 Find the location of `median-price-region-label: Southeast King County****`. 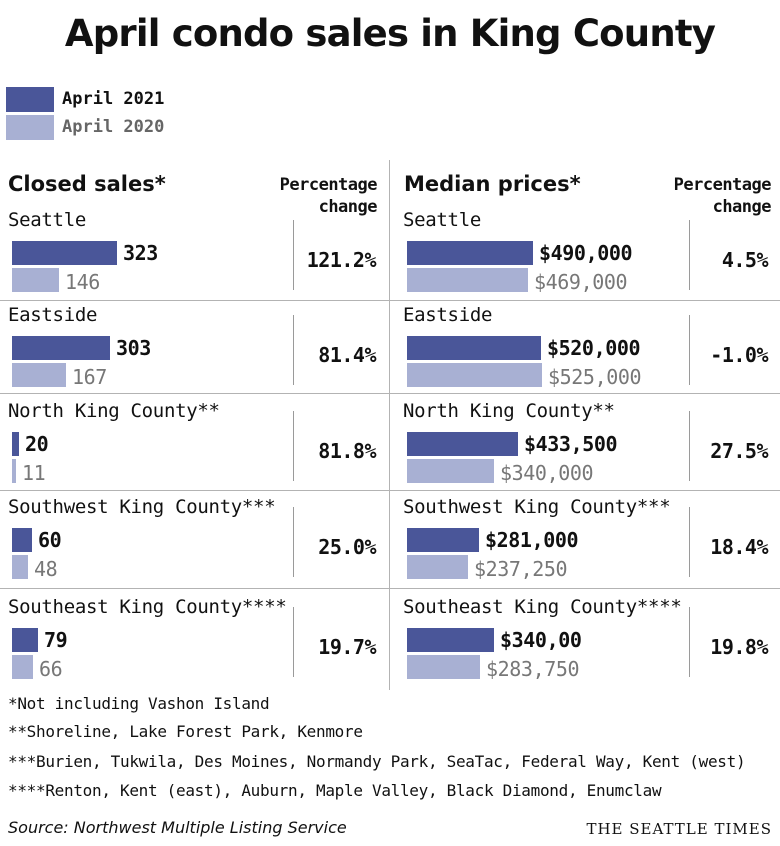

median-price-region-label: Southeast King County**** is located at coordinates (542, 607).